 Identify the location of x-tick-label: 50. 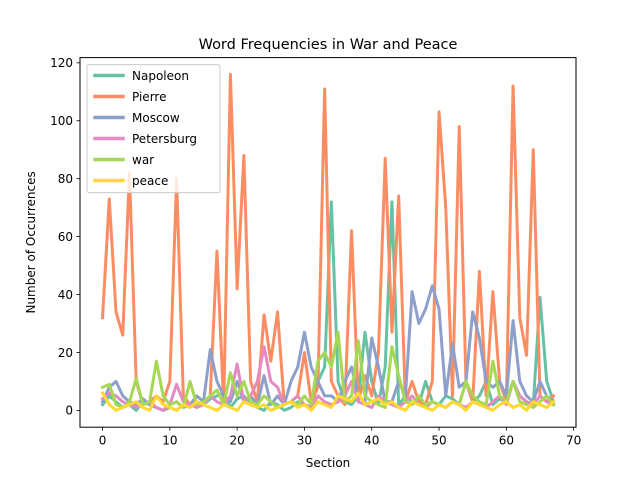
(438, 441).